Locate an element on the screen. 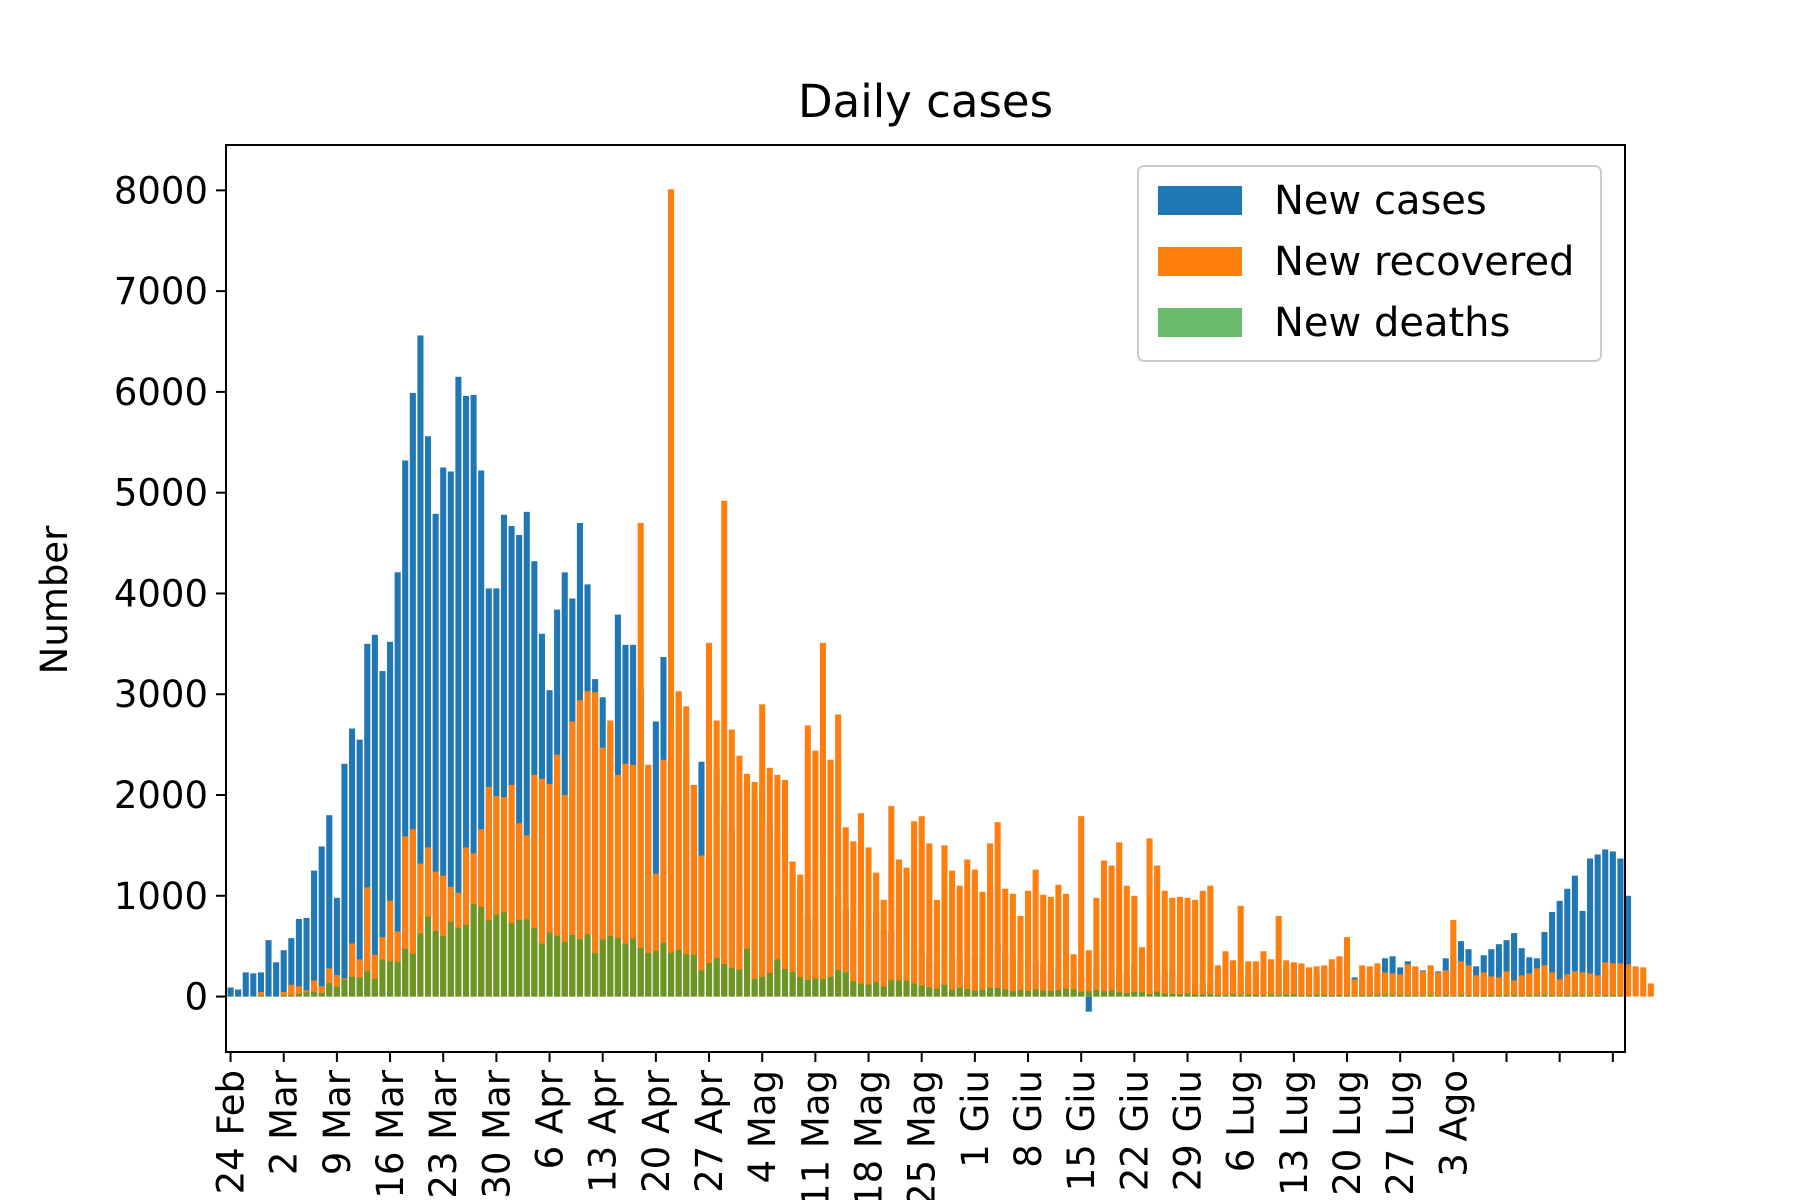 This screenshot has height=1200, width=1800. legend: New cases New recovered New deaths is located at coordinates (1369, 263).